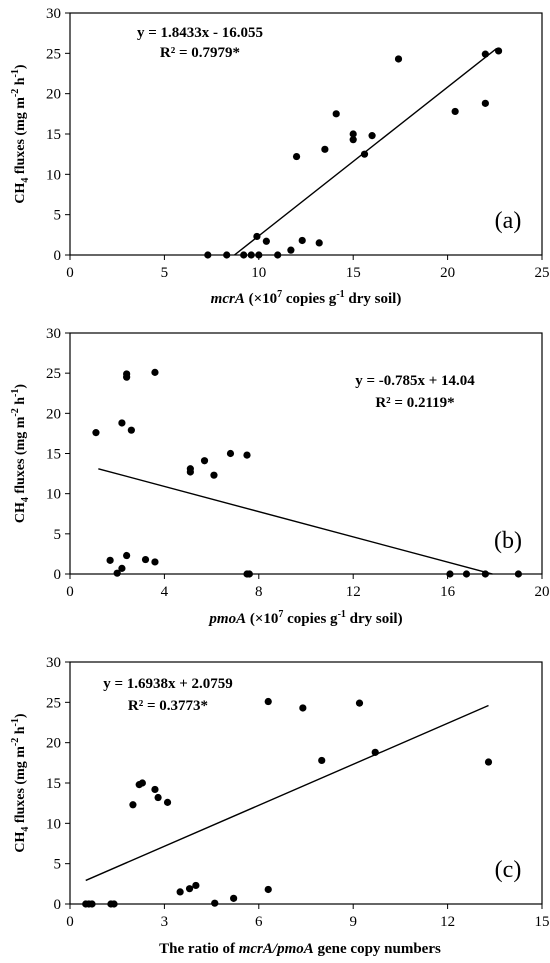 Image resolution: width=550 pixels, height=963 pixels. What do you see at coordinates (508, 870) in the screenshot?
I see `panel-label: (c)` at bounding box center [508, 870].